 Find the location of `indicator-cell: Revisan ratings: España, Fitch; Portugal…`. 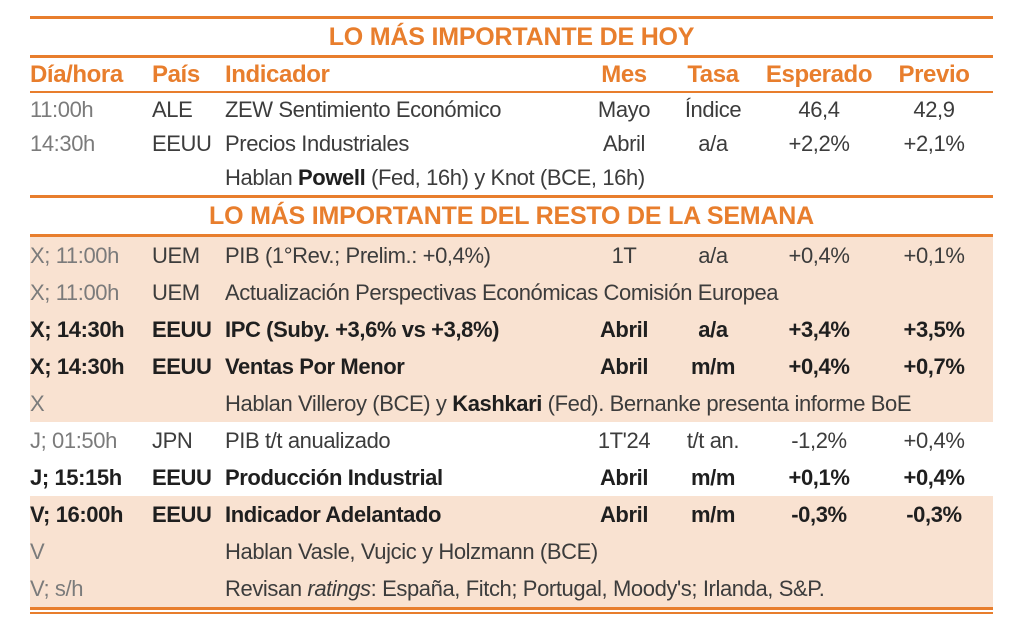

indicator-cell: Revisan ratings: España, Fitch; Portugal… is located at coordinates (525, 588).